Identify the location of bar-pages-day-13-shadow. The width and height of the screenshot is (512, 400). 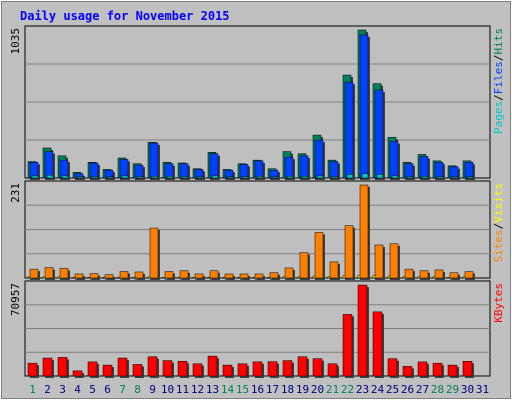
(217, 178).